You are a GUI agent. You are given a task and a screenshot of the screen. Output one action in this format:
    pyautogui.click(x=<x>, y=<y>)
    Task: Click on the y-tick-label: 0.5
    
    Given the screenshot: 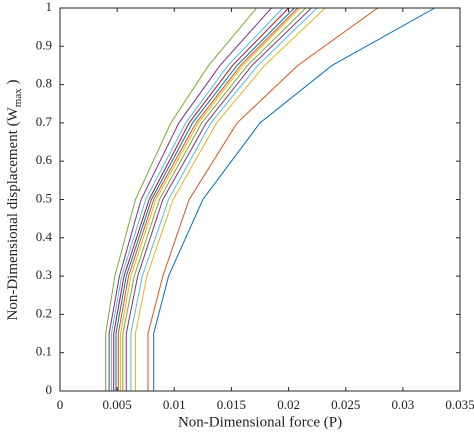 What is the action you would take?
    pyautogui.click(x=44, y=197)
    